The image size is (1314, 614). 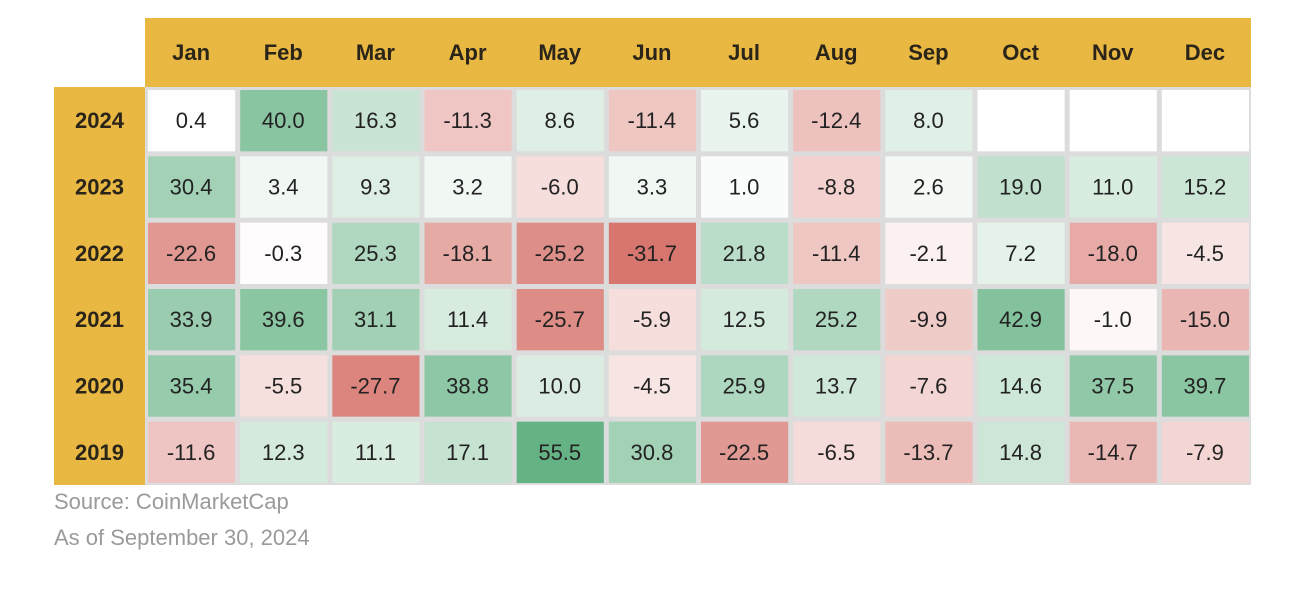 I want to click on heatmap-cell-2022-jul, so click(x=745, y=253).